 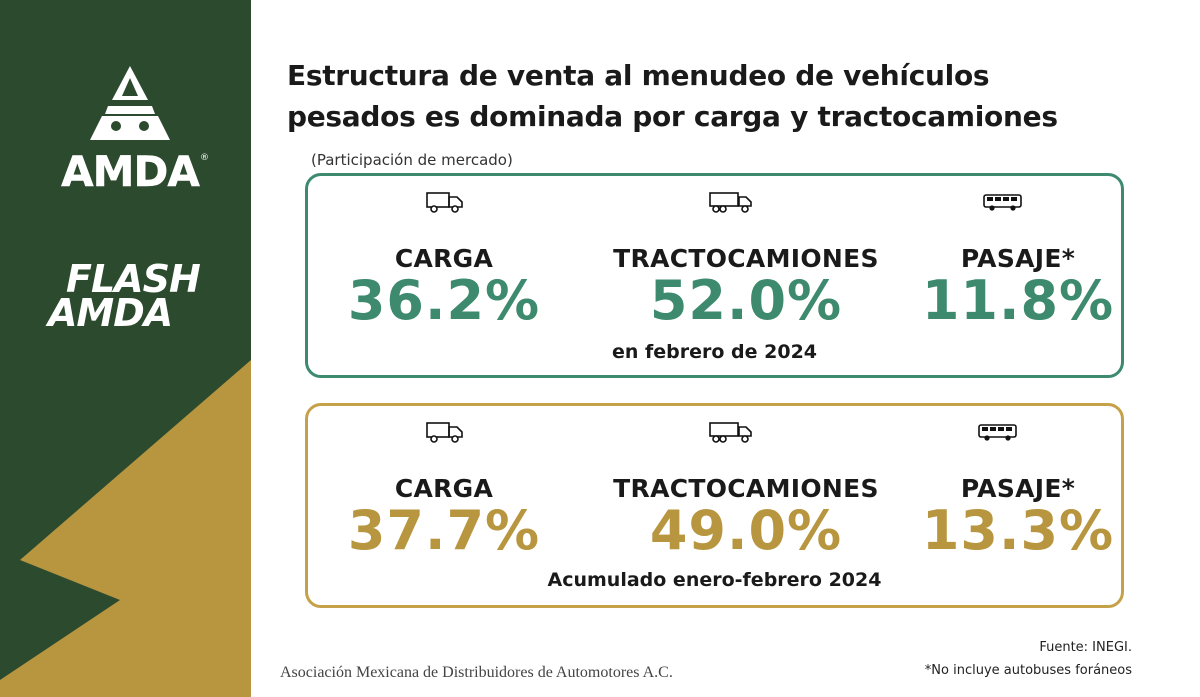 What do you see at coordinates (1018, 530) in the screenshot?
I see `stat-value: 13.3%` at bounding box center [1018, 530].